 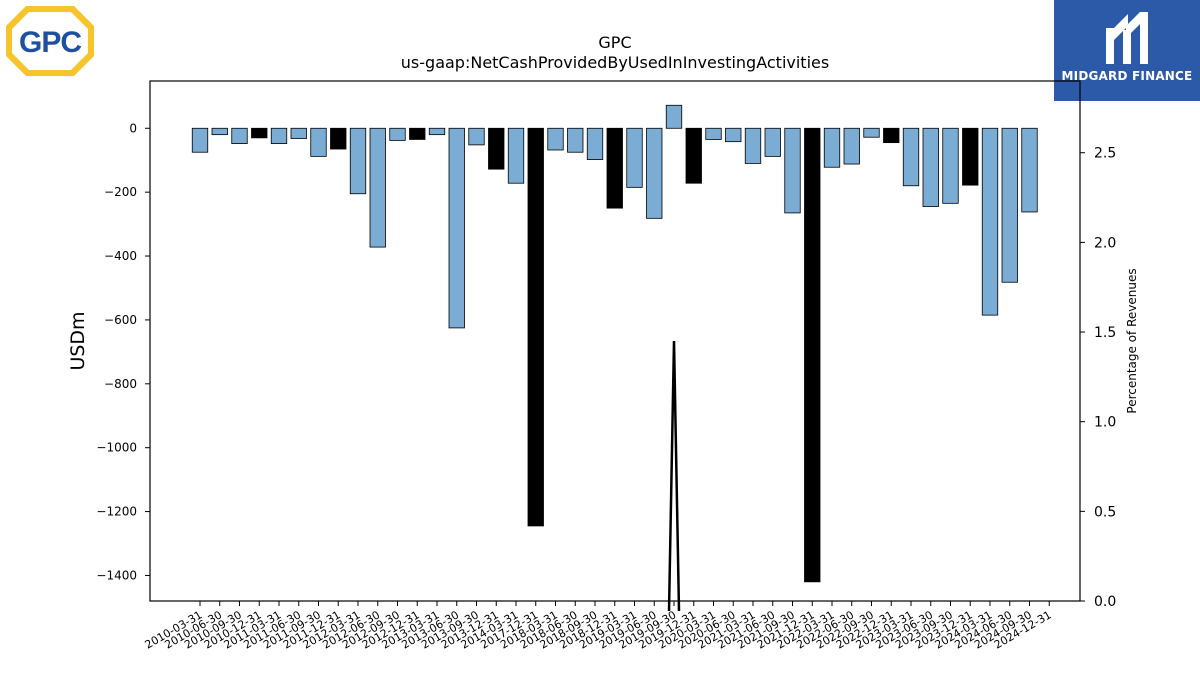 What do you see at coordinates (120, 320) in the screenshot?
I see `y-tick-label: −600` at bounding box center [120, 320].